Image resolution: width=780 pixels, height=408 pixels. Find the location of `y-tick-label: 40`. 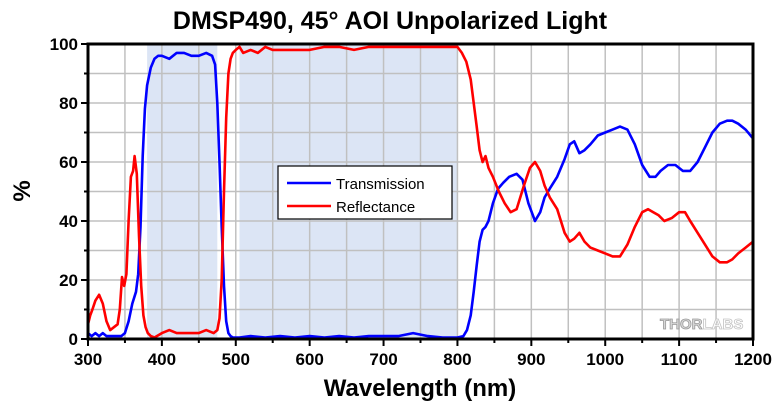

y-tick-label: 40 is located at coordinates (68, 221).